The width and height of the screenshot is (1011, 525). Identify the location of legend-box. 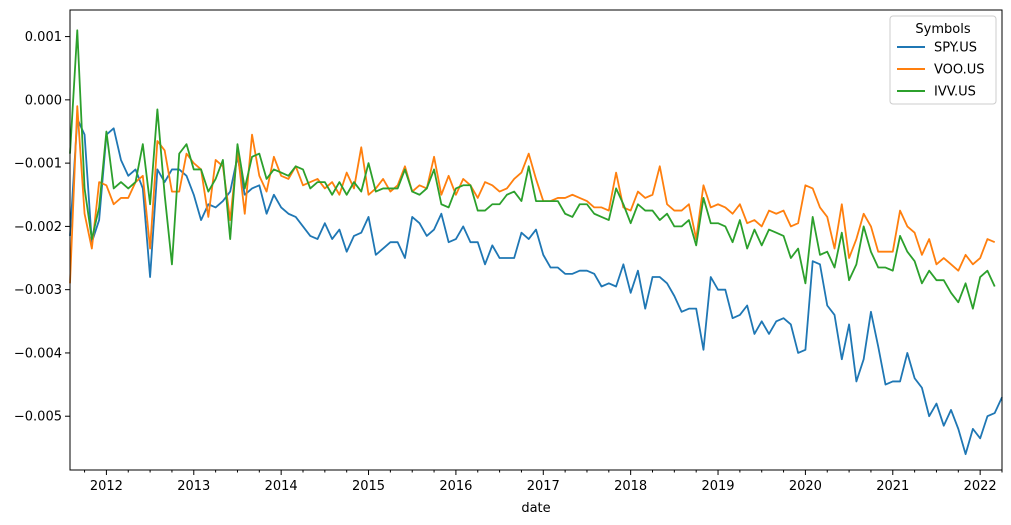
(943, 60).